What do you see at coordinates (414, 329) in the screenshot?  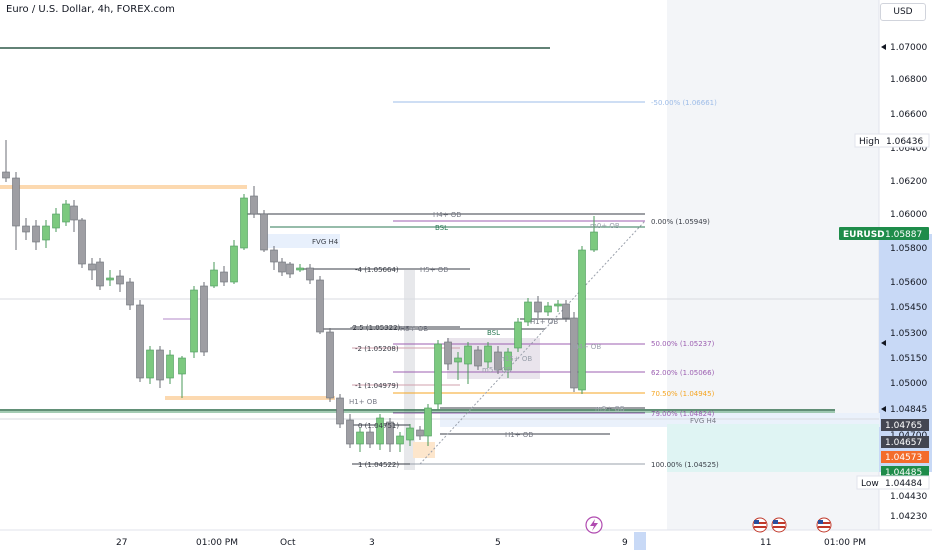 I see `h5-ob-2-label: H5+ OB` at bounding box center [414, 329].